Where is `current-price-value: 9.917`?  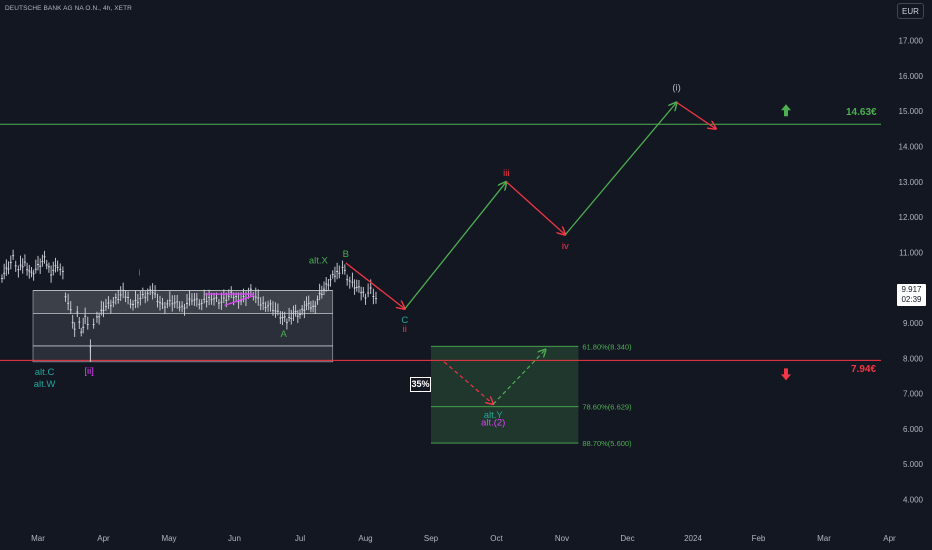 current-price-value: 9.917 is located at coordinates (911, 289).